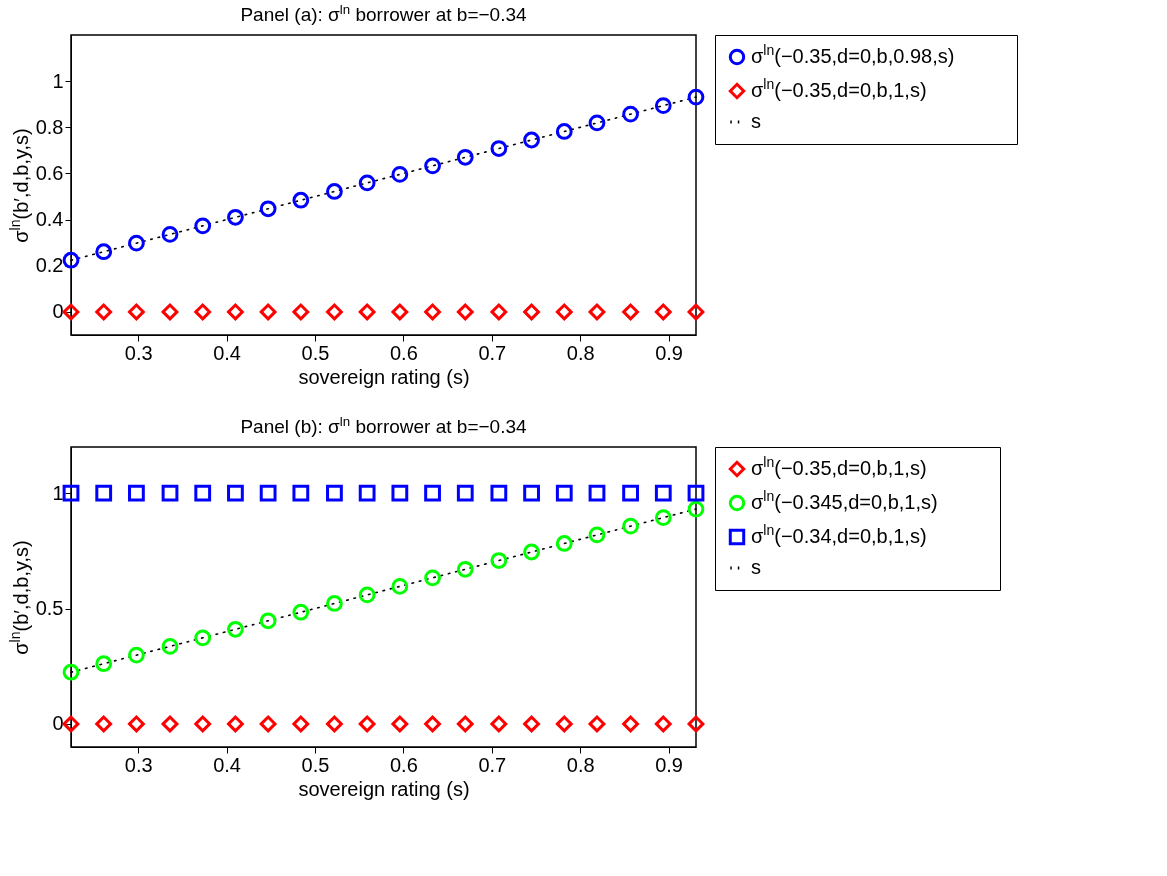 Image resolution: width=1167 pixels, height=876 pixels. What do you see at coordinates (49, 219) in the screenshot?
I see `y-tick-label: 0.4` at bounding box center [49, 219].